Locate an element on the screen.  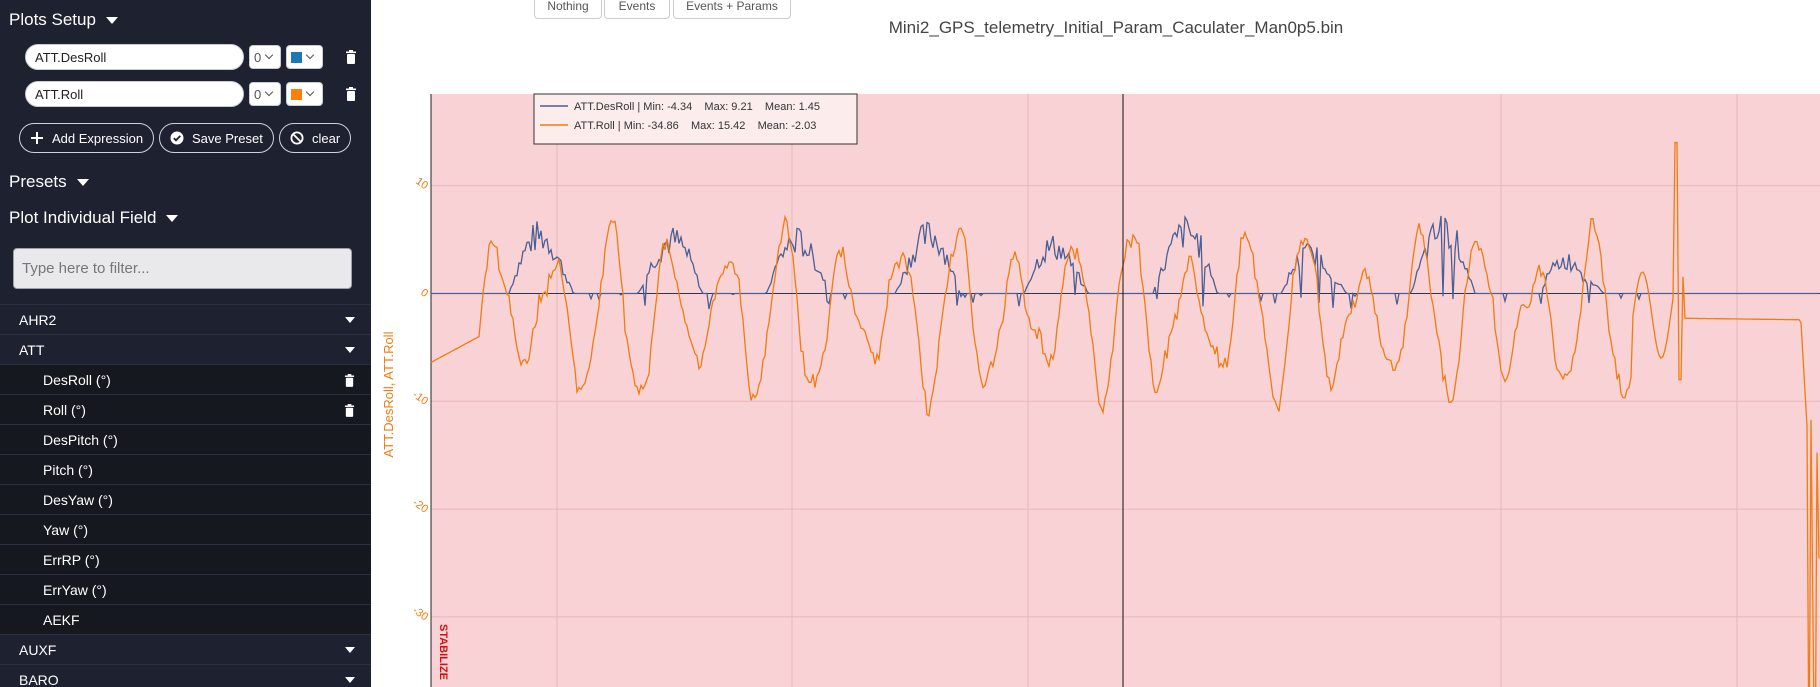
plots-setup-title: Plots Setup is located at coordinates (52, 19).